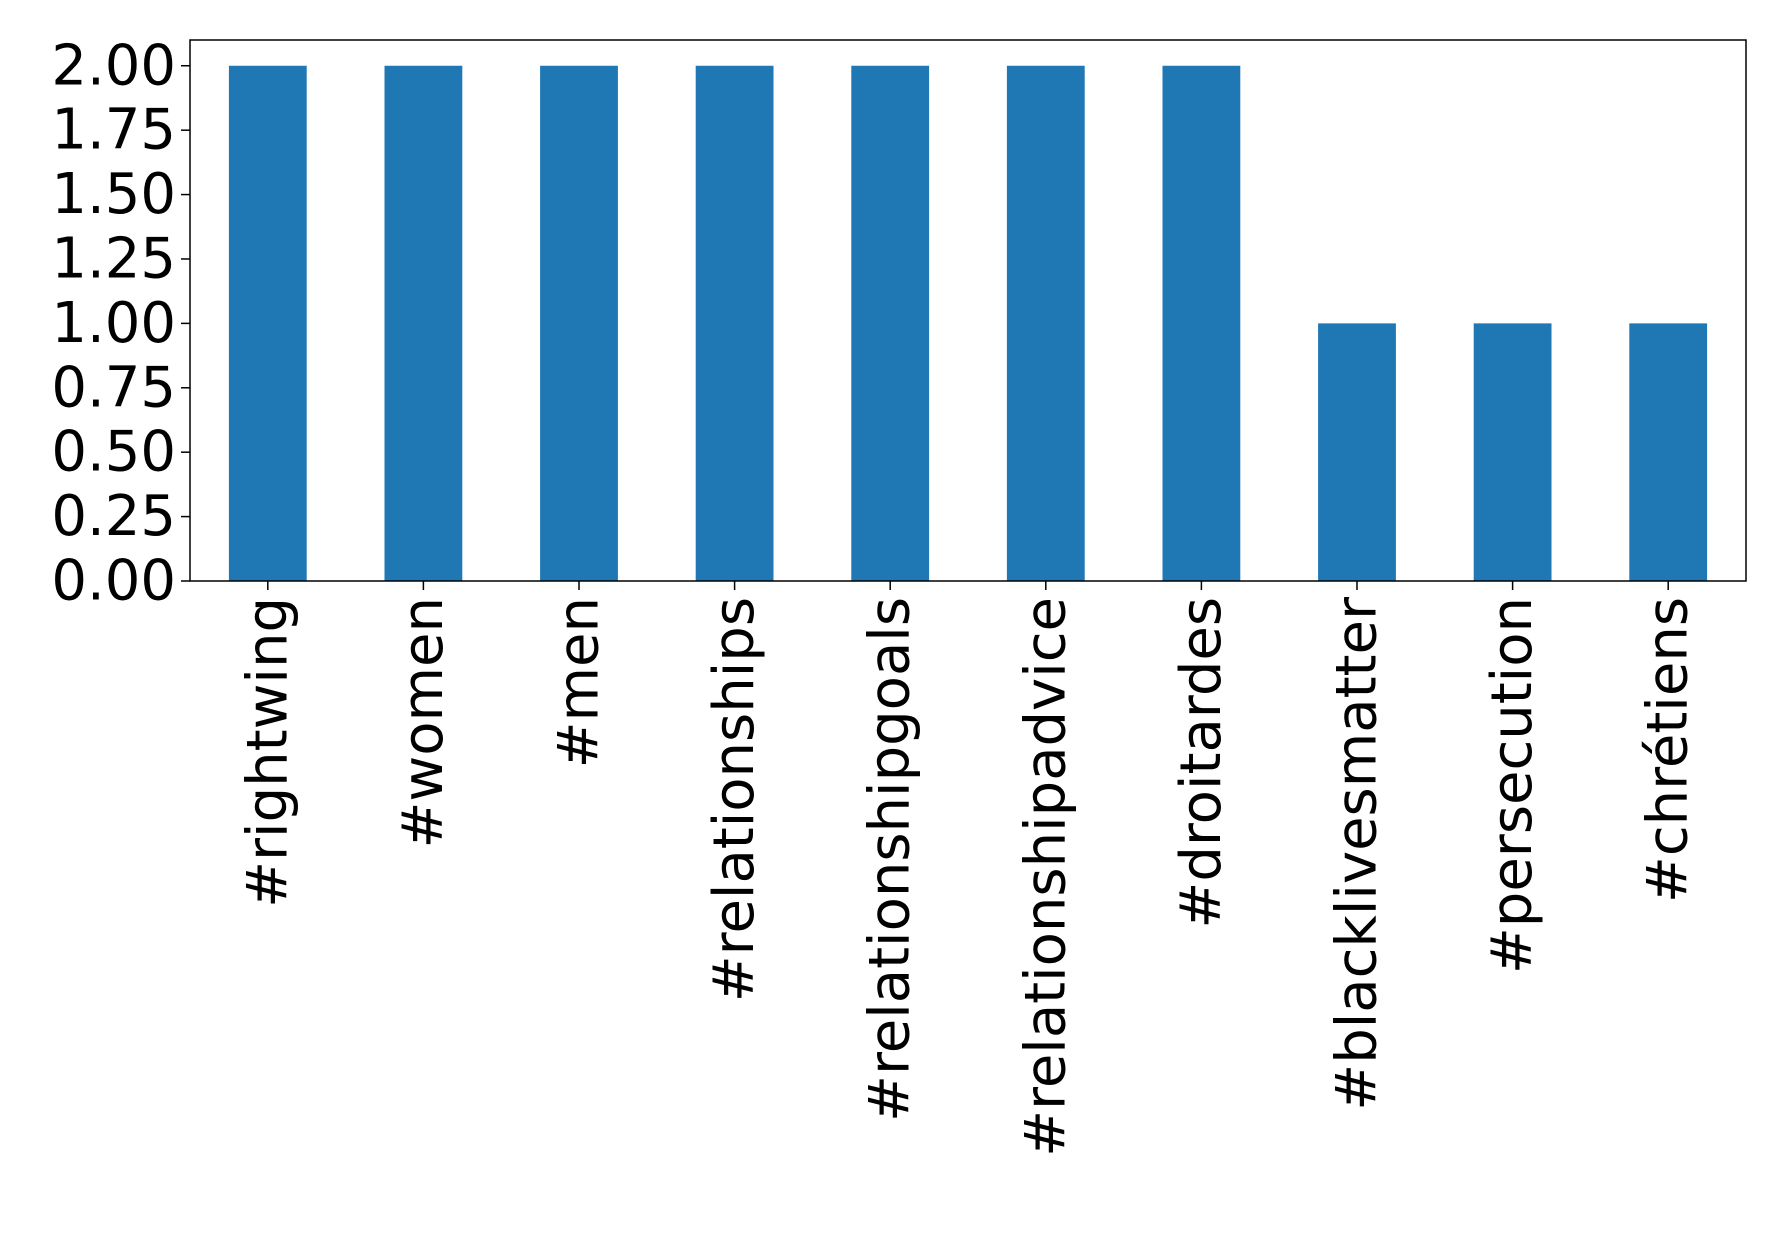 This screenshot has width=1778, height=1253. What do you see at coordinates (1357, 853) in the screenshot?
I see `x-tick-label: #blacklivesmatter` at bounding box center [1357, 853].